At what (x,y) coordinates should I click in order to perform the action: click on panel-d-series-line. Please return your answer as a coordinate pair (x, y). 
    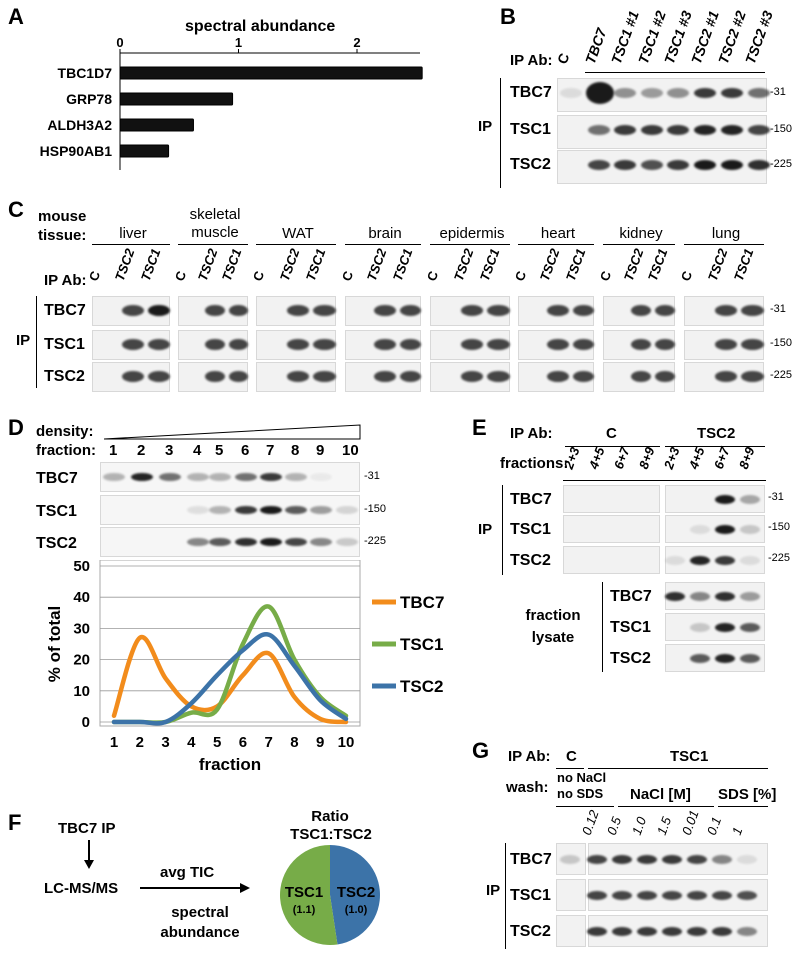
    Looking at the image, I should click on (230, 679).